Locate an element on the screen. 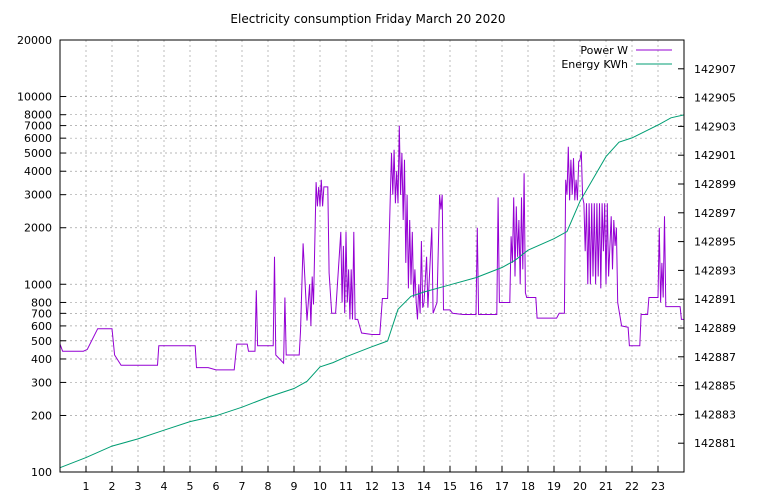 This screenshot has height=500, width=768. x-tick-label: 5 is located at coordinates (190, 486).